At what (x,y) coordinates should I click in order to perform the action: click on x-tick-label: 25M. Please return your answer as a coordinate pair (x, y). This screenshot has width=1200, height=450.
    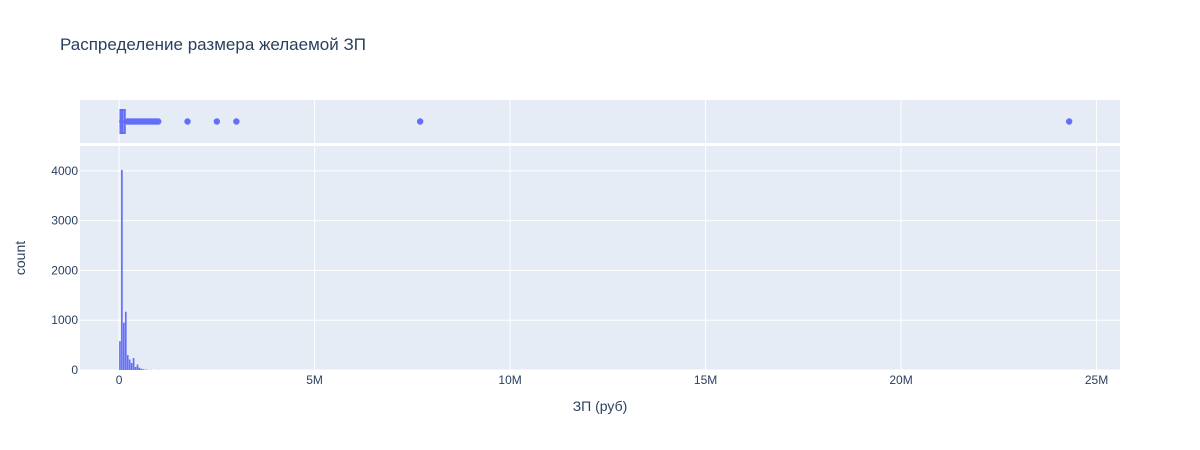
    Looking at the image, I should click on (1096, 380).